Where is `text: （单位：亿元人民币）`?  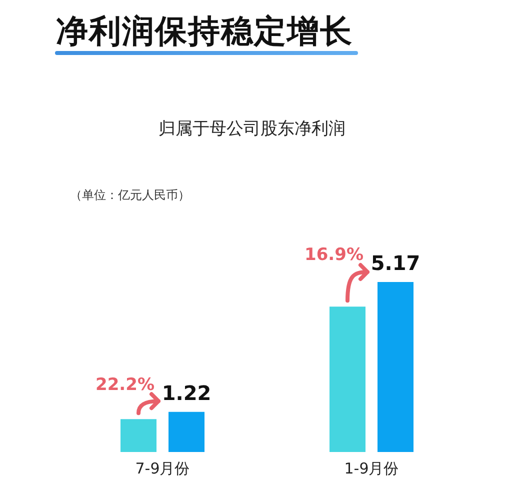 text: （单位：亿元人民币） is located at coordinates (130, 195).